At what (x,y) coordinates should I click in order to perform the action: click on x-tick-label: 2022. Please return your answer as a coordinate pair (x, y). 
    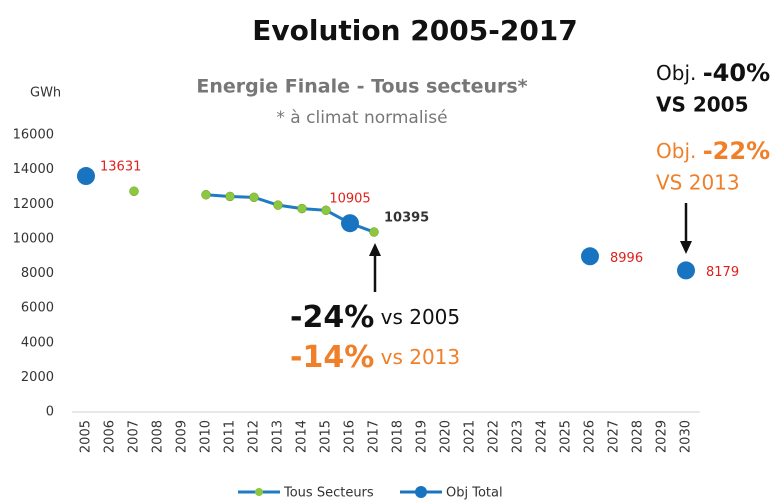
    Looking at the image, I should click on (494, 436).